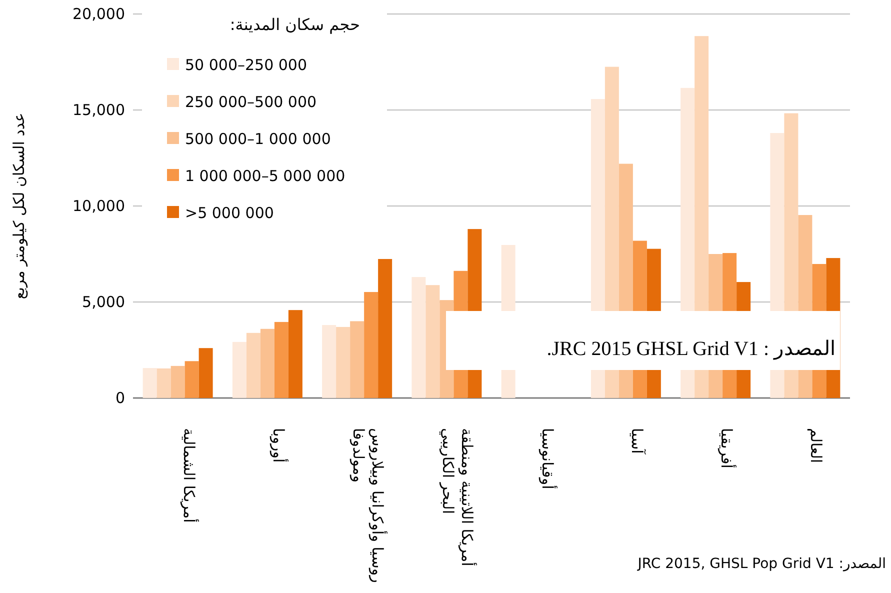 This screenshot has width=891, height=593. I want to click on x-tick-label: أفريقيا, so click(727, 448).